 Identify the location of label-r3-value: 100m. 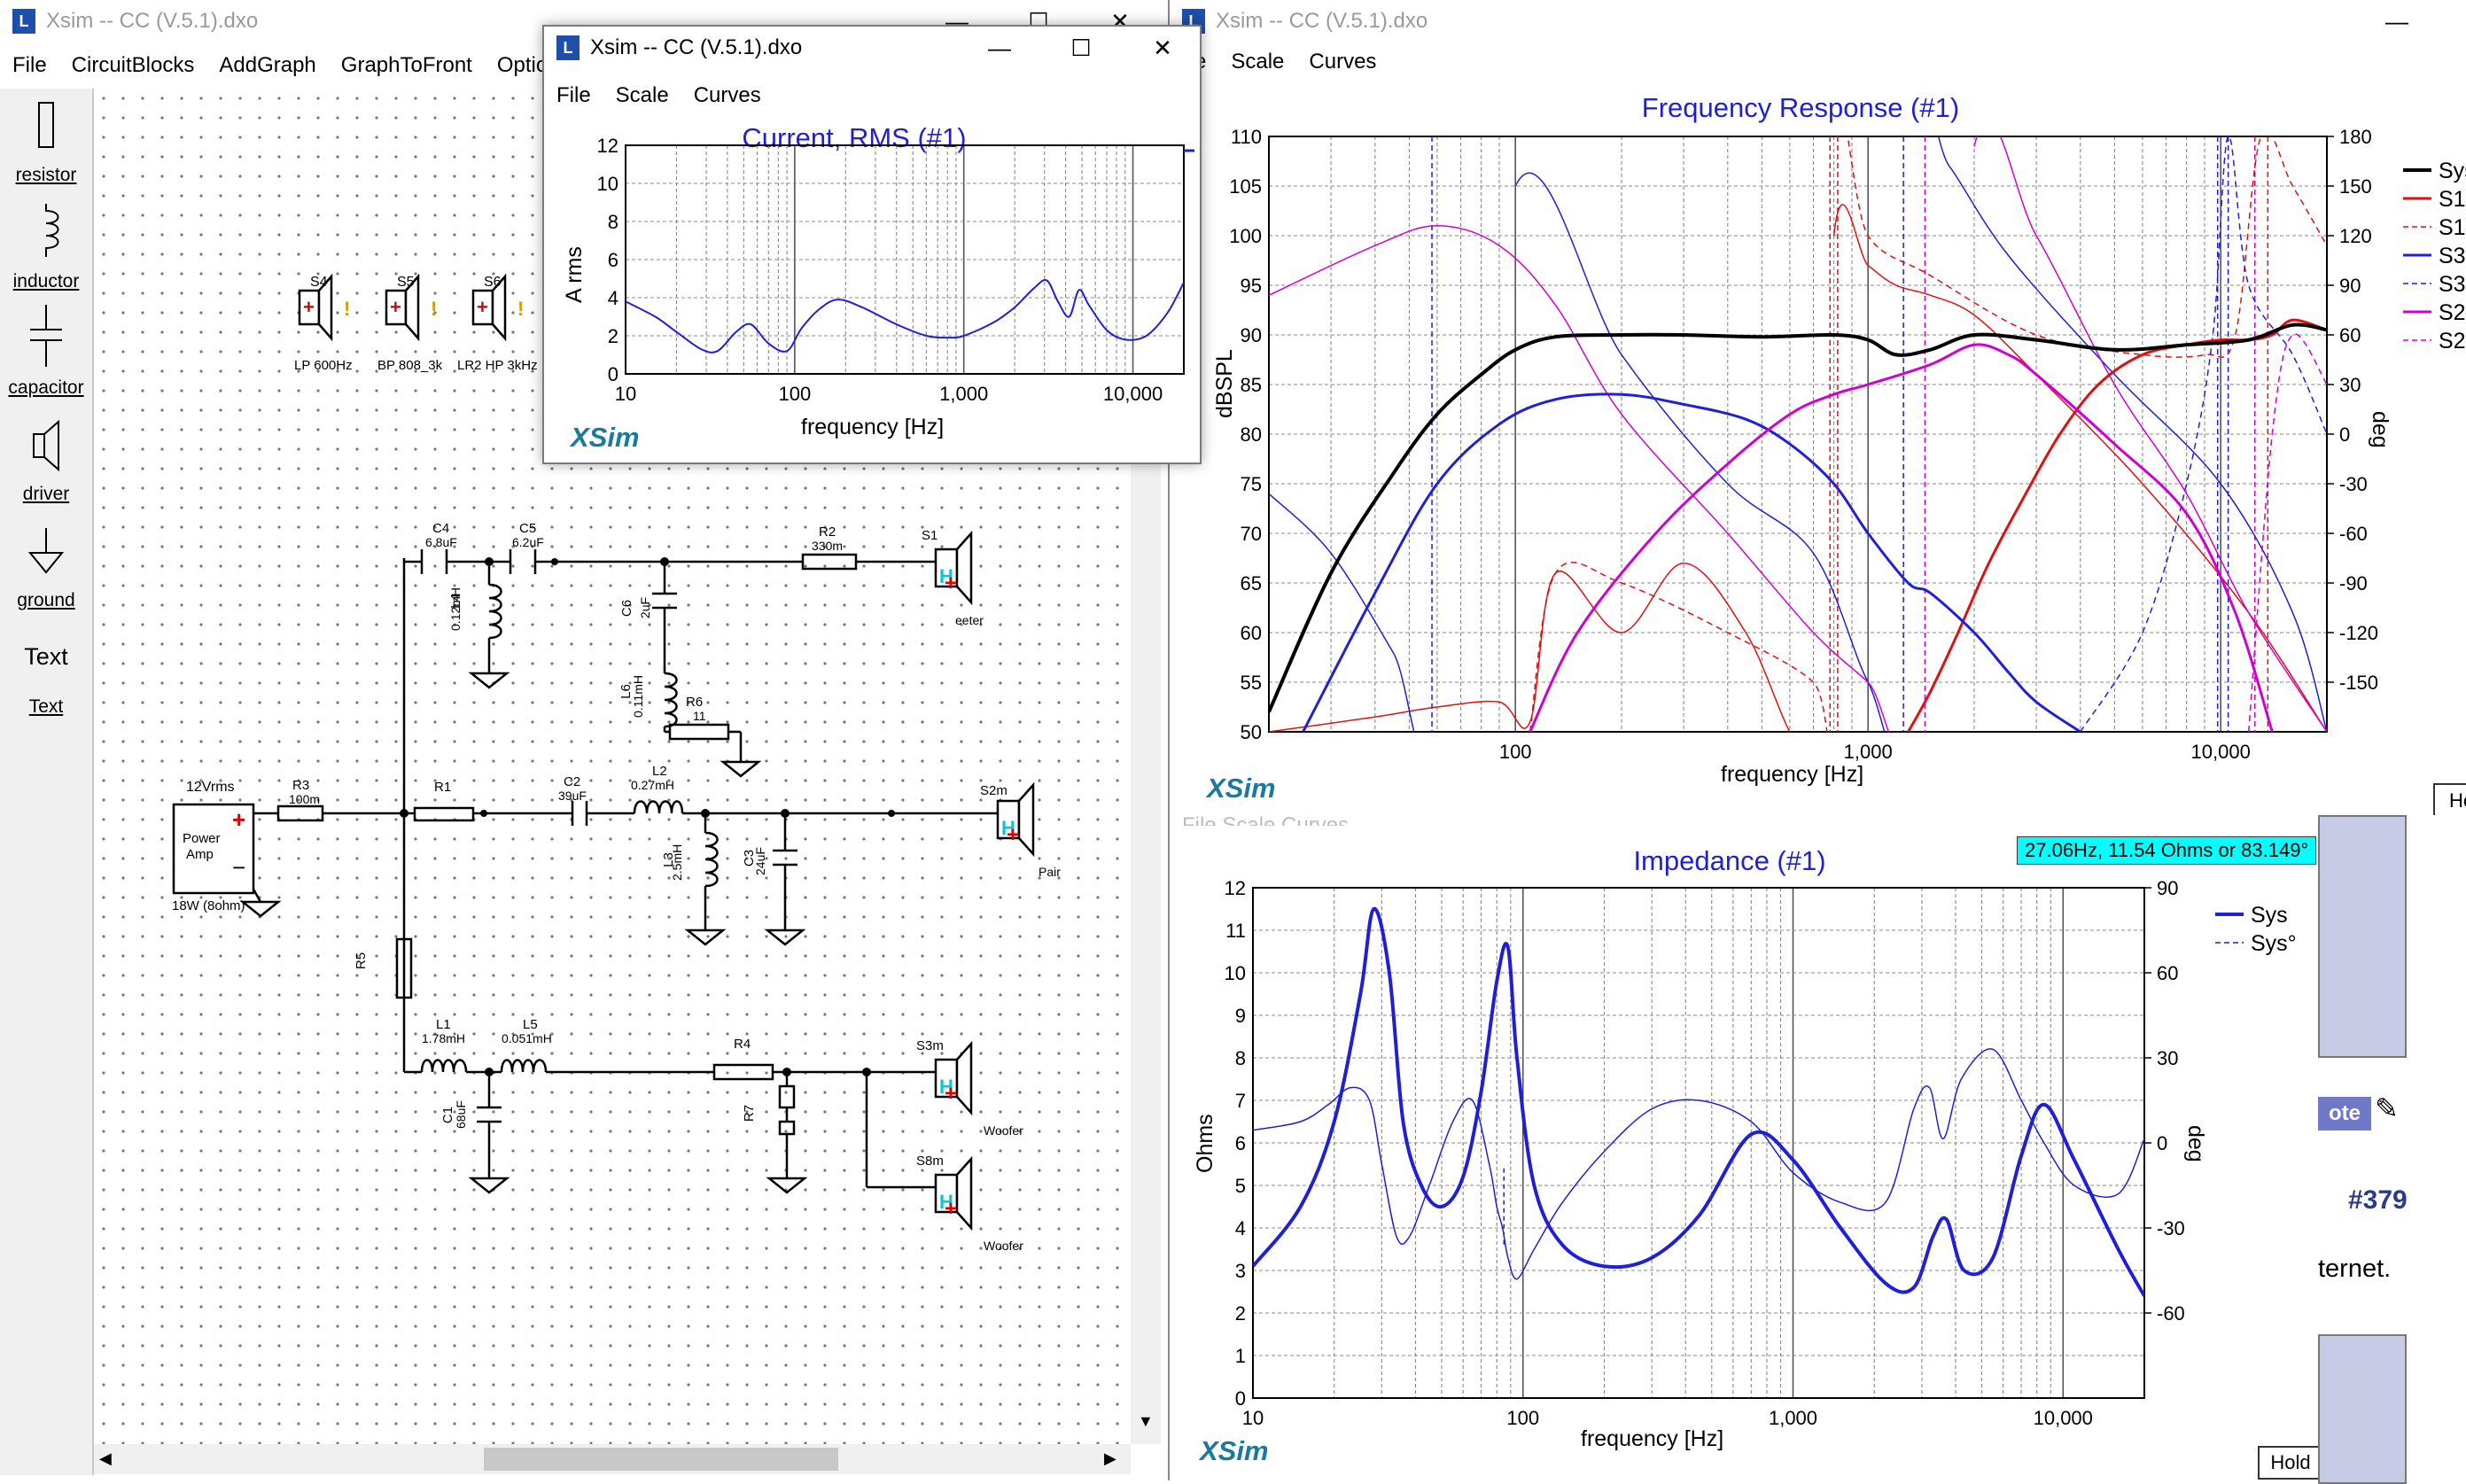
(305, 799).